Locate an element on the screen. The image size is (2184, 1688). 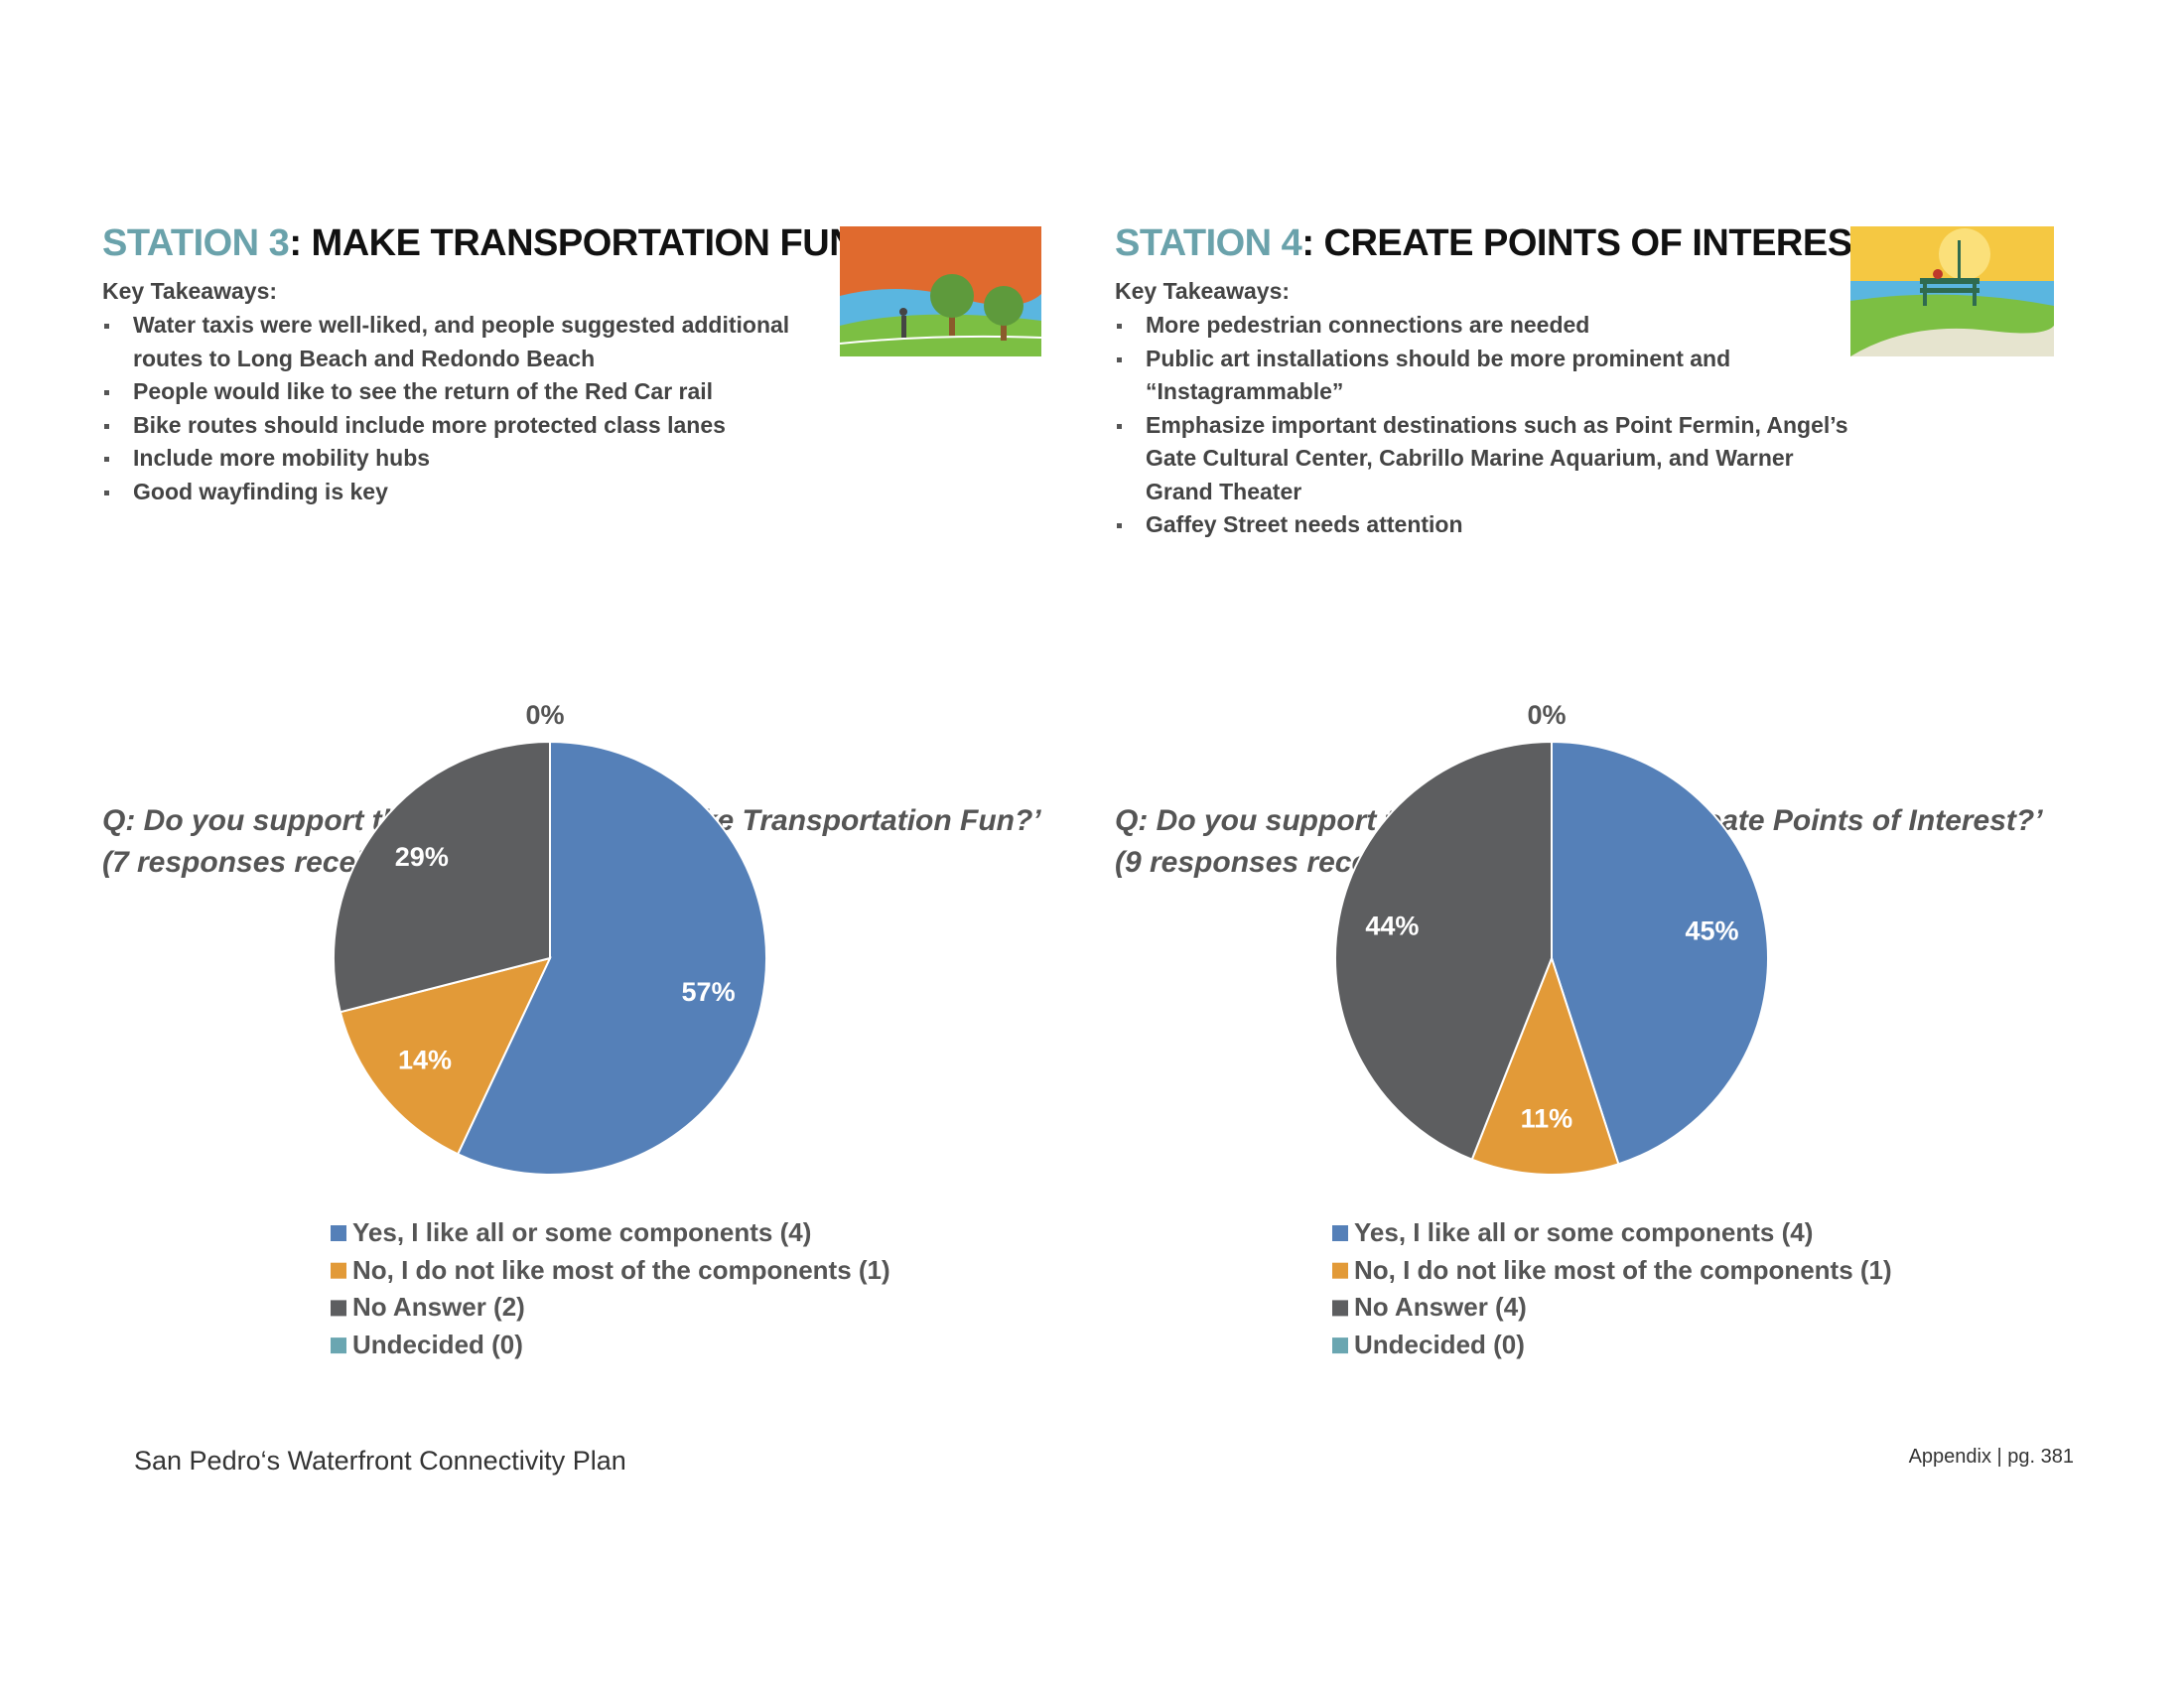
heading: STATION 3: MAKE TRANSPORTATION FUN is located at coordinates (598, 243).